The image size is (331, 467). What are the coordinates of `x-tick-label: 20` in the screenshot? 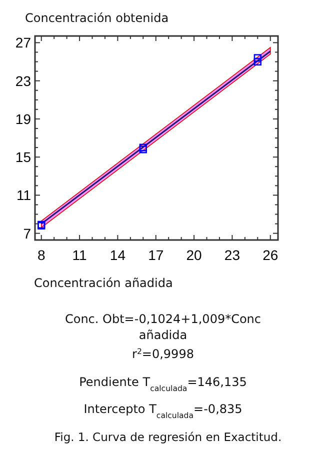 It's located at (194, 255).